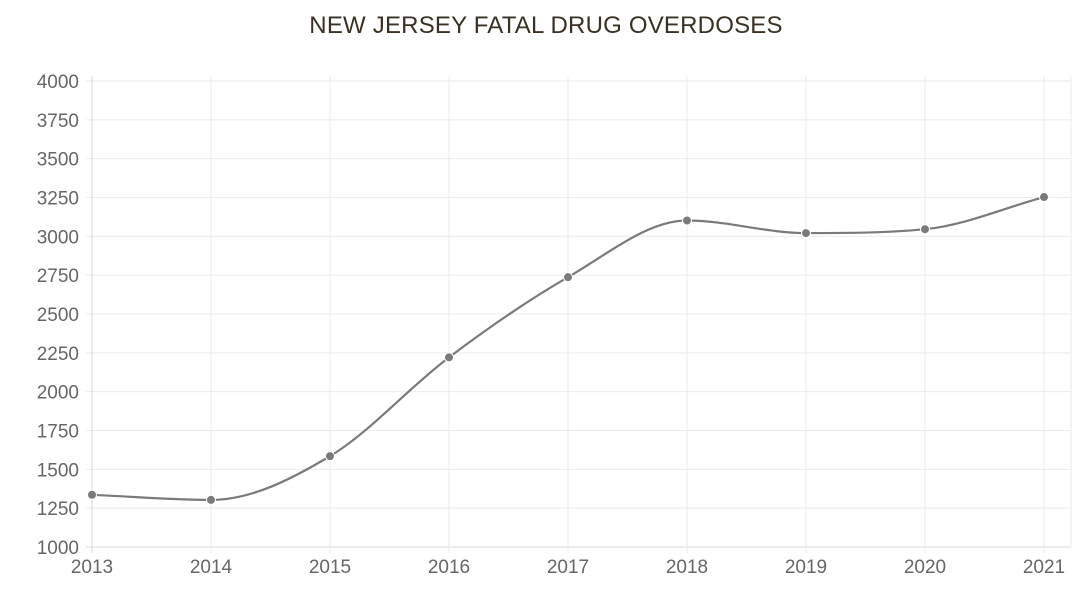  Describe the element at coordinates (58, 470) in the screenshot. I see `y-tick-label: 1500` at that location.